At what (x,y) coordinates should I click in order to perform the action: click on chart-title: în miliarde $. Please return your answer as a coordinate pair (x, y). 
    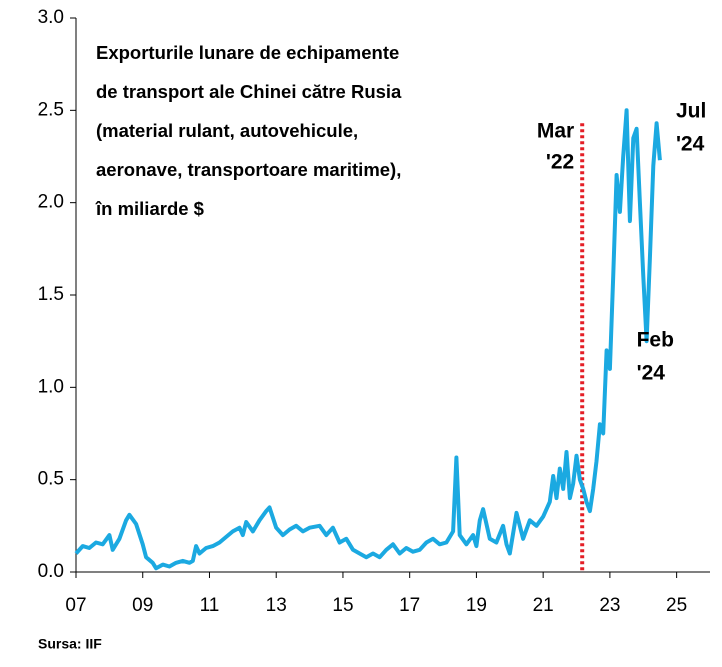
    Looking at the image, I should click on (150, 208).